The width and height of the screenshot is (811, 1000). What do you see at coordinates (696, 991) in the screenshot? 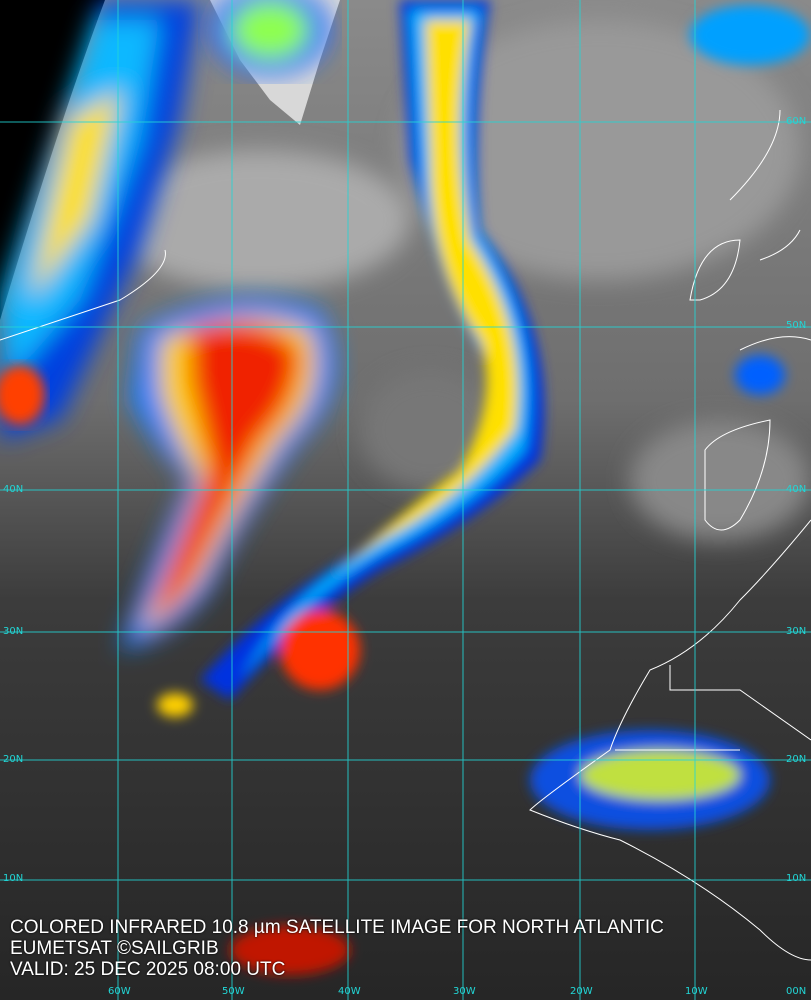
I see `lon-label: 10W` at bounding box center [696, 991].